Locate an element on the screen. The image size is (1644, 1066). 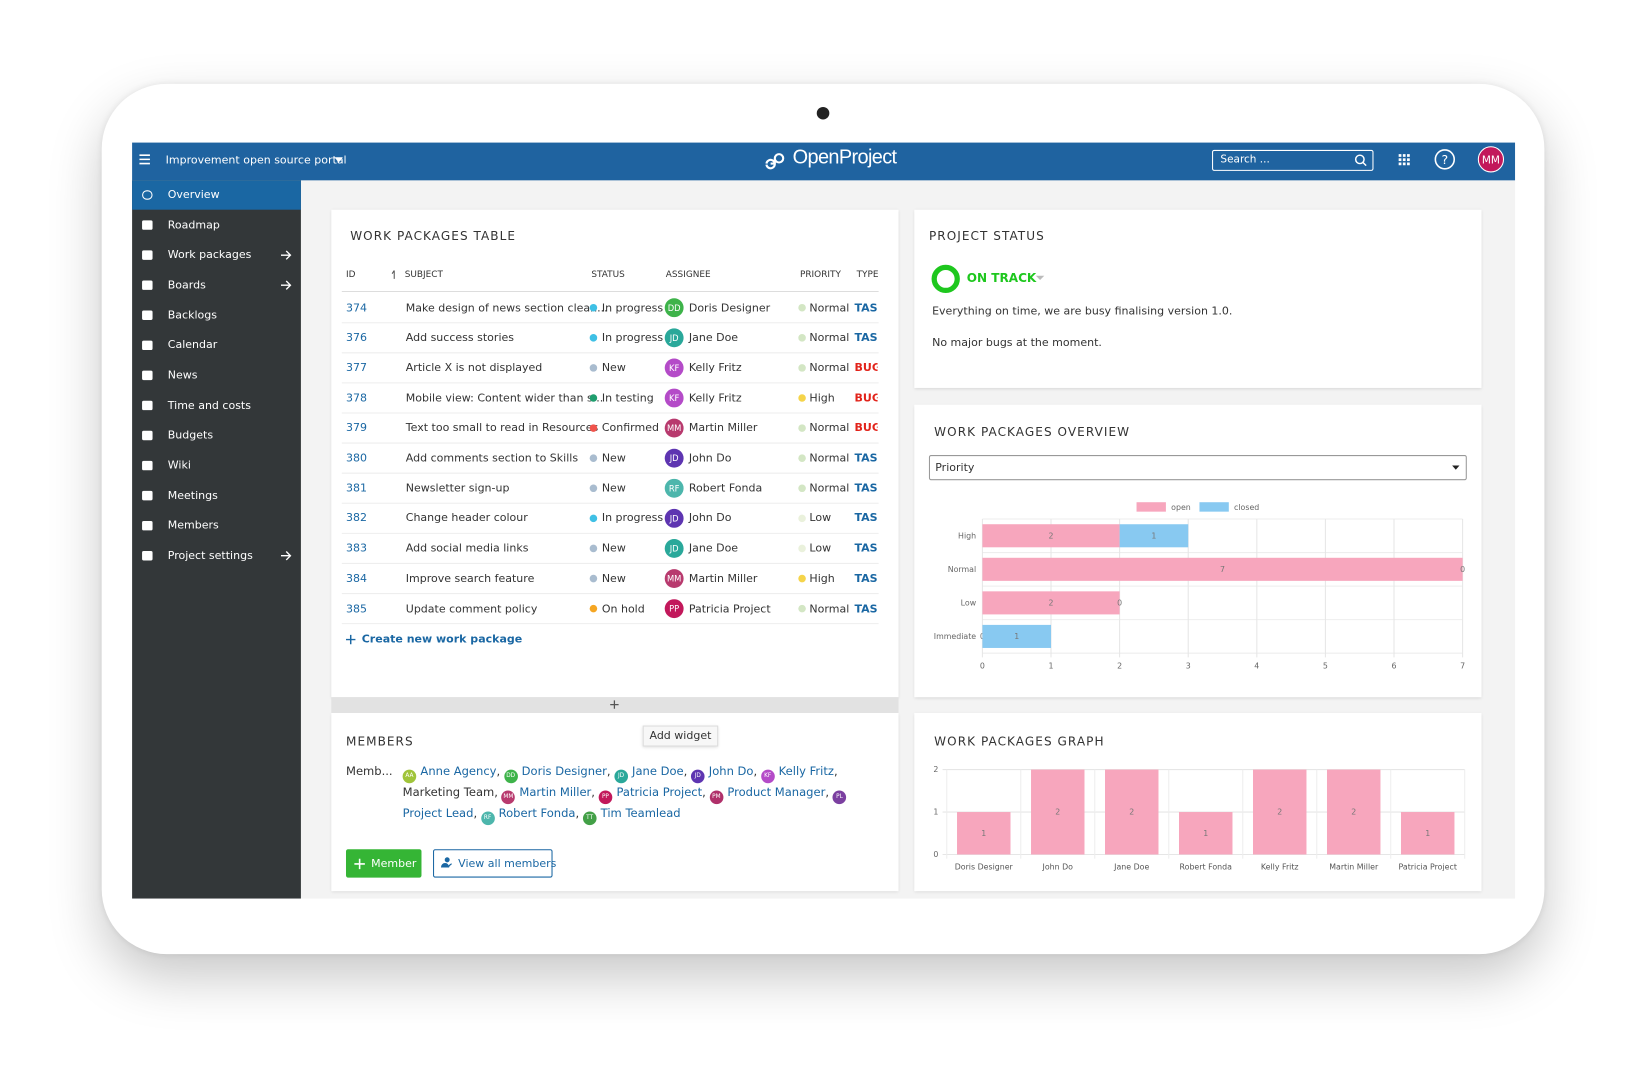
view-members-button is located at coordinates (493, 863).